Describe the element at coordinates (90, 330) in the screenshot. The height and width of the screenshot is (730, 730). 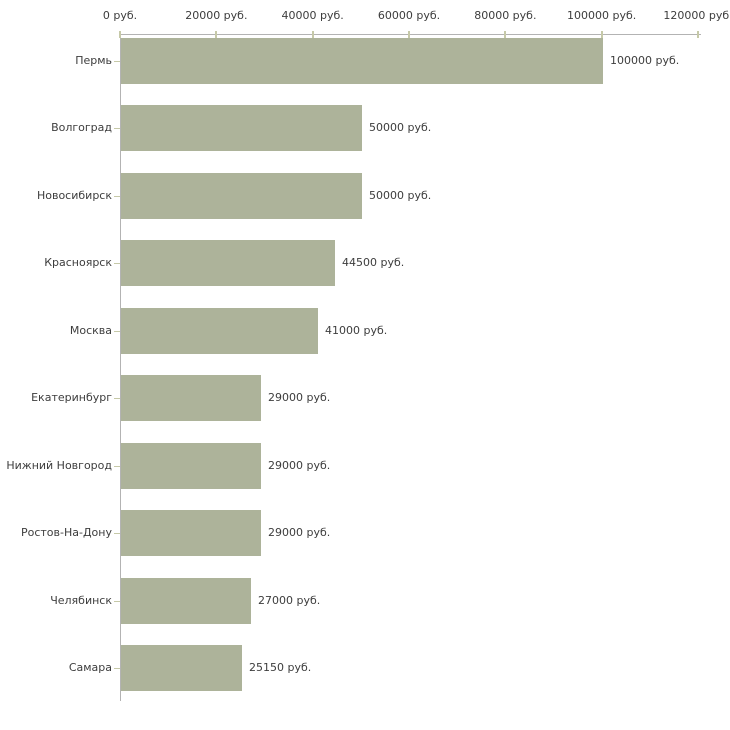
I see `category-label: Москва` at that location.